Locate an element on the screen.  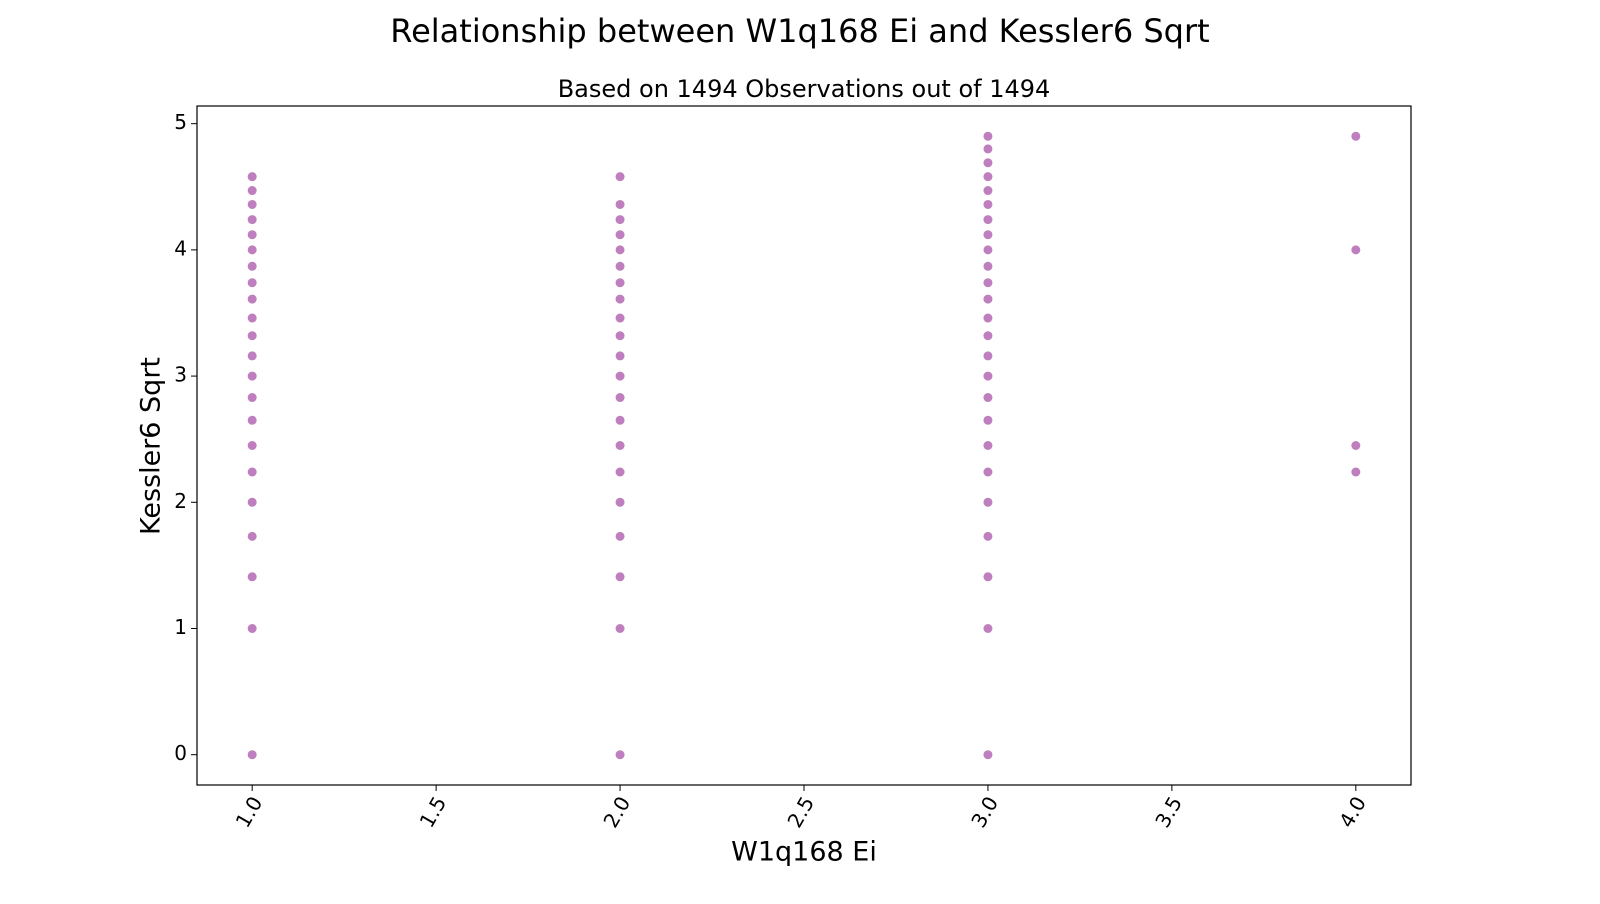
y-tick-label: 5 is located at coordinates (180, 122).